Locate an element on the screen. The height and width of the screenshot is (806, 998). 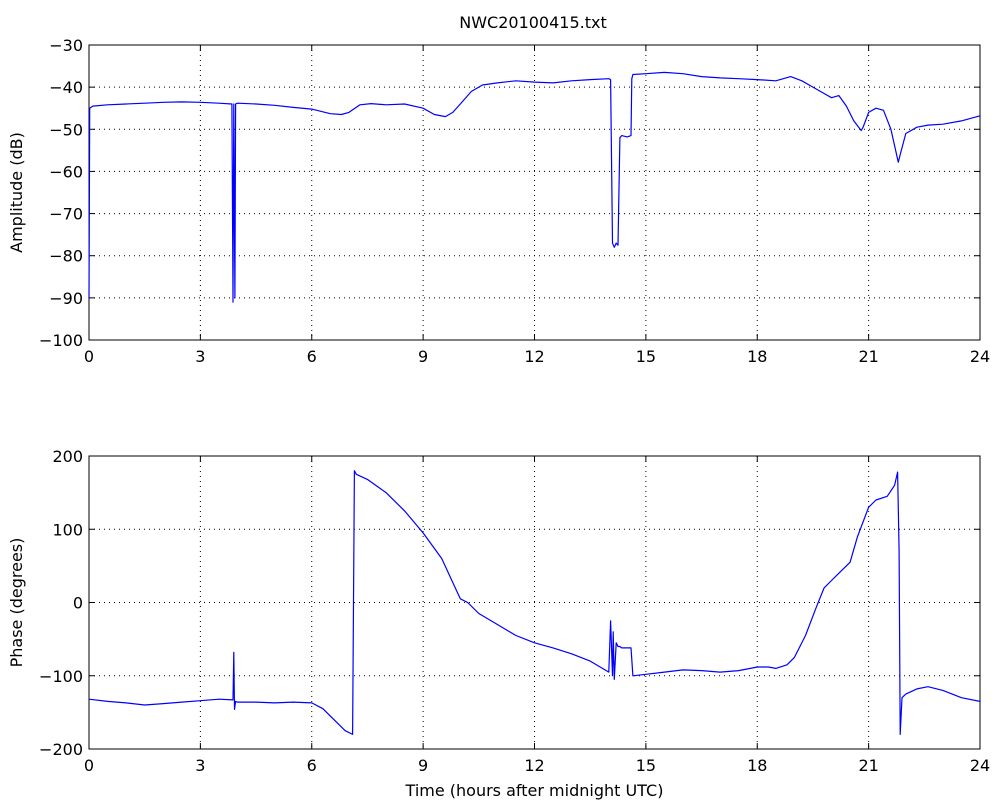
x-axis-label: Time (hours after midnight UTC) is located at coordinates (534, 790).